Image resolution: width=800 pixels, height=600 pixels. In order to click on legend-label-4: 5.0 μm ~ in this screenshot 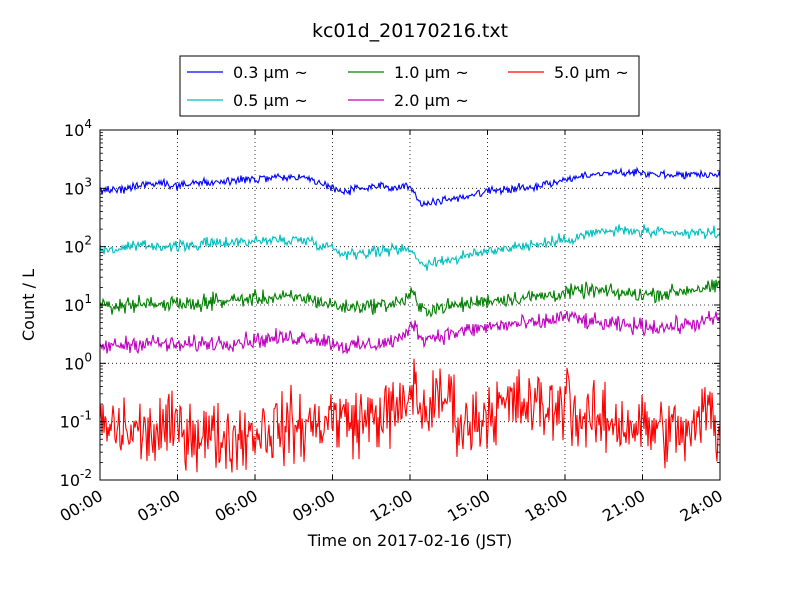, I will do `click(591, 72)`.